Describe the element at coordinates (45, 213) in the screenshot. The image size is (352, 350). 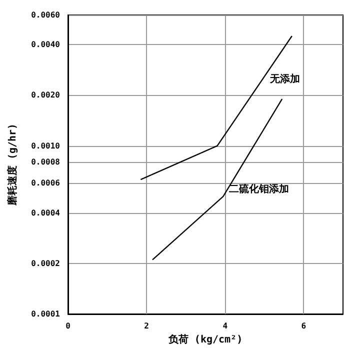
I see `y-tick-label: 0.0004` at that location.